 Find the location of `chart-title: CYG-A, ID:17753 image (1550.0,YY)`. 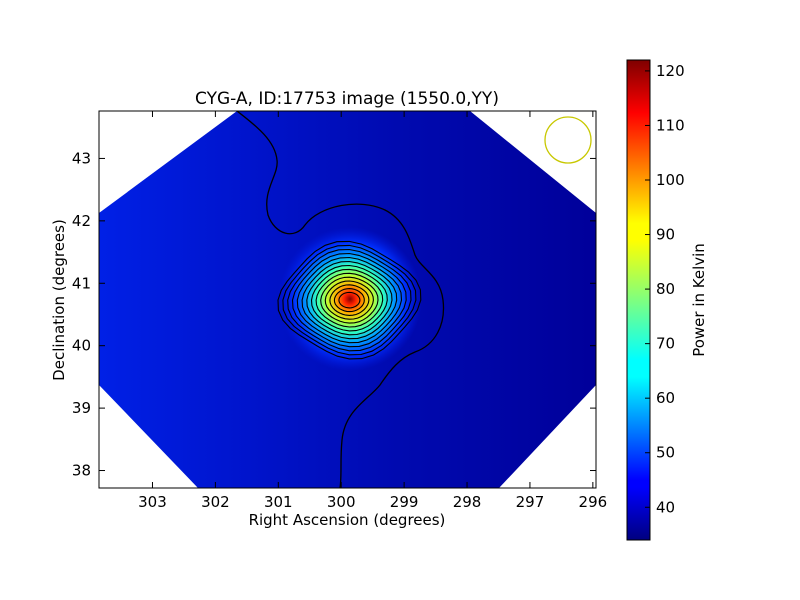

chart-title: CYG-A, ID:17753 image (1550.0,YY) is located at coordinates (347, 99).